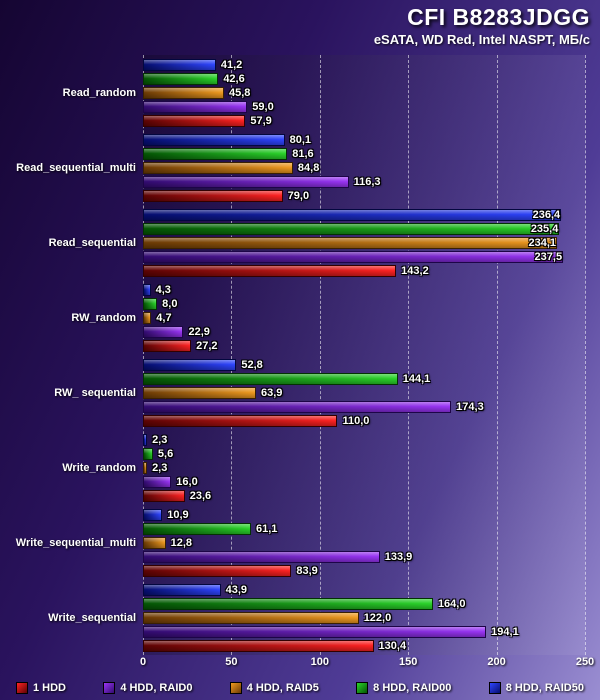 The height and width of the screenshot is (700, 600). What do you see at coordinates (356, 420) in the screenshot?
I see `bar-value-label: 110,0` at bounding box center [356, 420].